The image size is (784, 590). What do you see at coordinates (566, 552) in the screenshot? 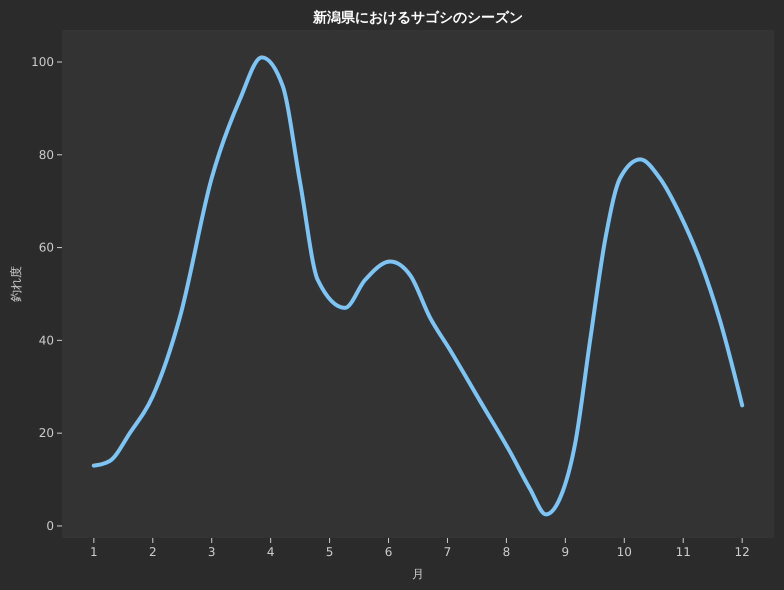
I see `x-tick-label: 9` at bounding box center [566, 552].